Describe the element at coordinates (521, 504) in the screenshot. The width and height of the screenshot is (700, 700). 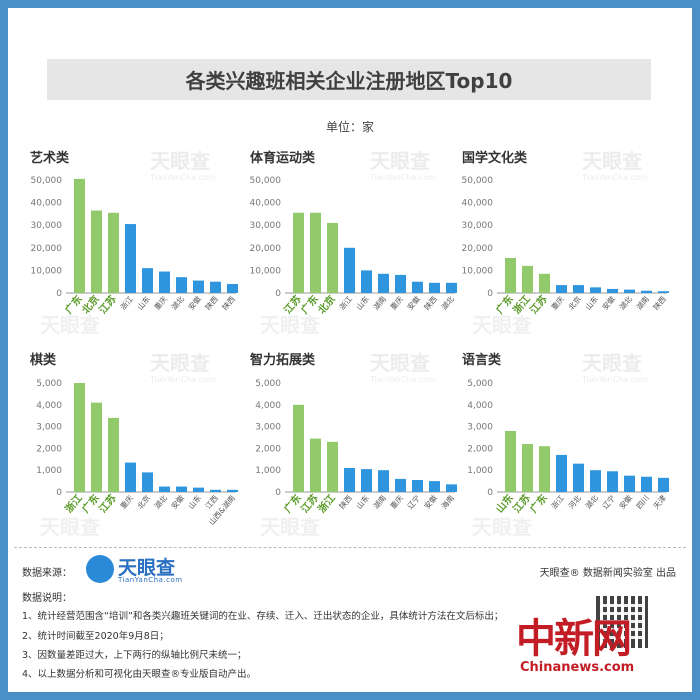
I see `chart-6-category-label: 江苏` at that location.